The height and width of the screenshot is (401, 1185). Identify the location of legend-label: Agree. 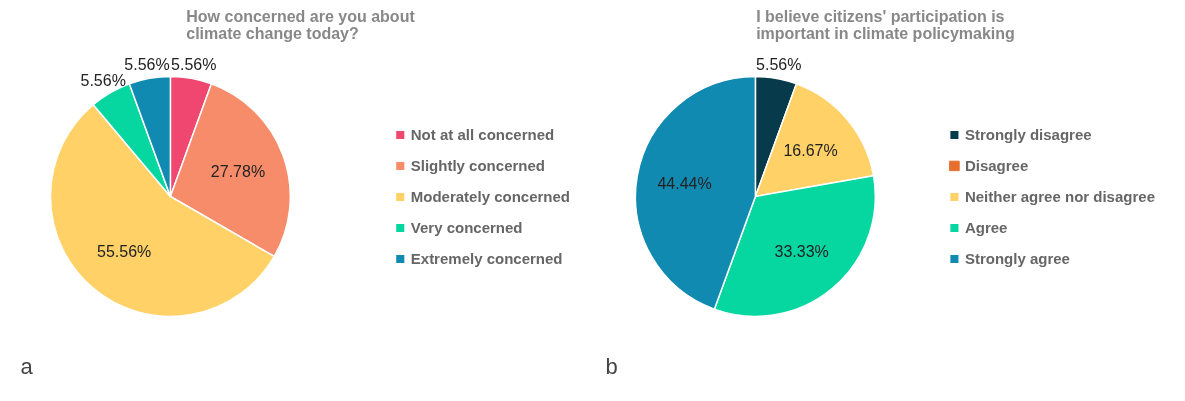
(986, 227).